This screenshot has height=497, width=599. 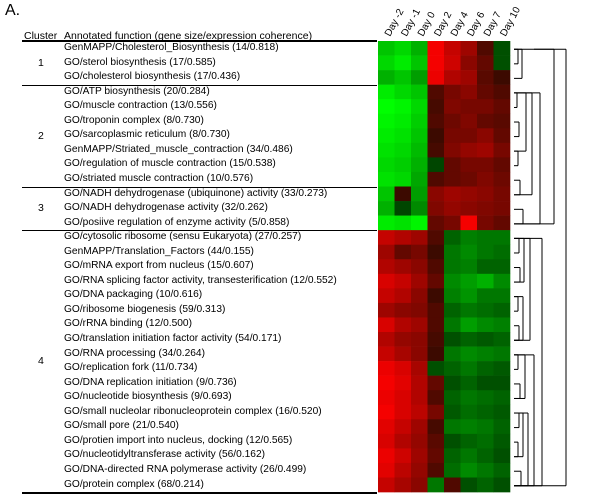 What do you see at coordinates (510, 22) in the screenshot?
I see `day-column-label: Day 10` at bounding box center [510, 22].